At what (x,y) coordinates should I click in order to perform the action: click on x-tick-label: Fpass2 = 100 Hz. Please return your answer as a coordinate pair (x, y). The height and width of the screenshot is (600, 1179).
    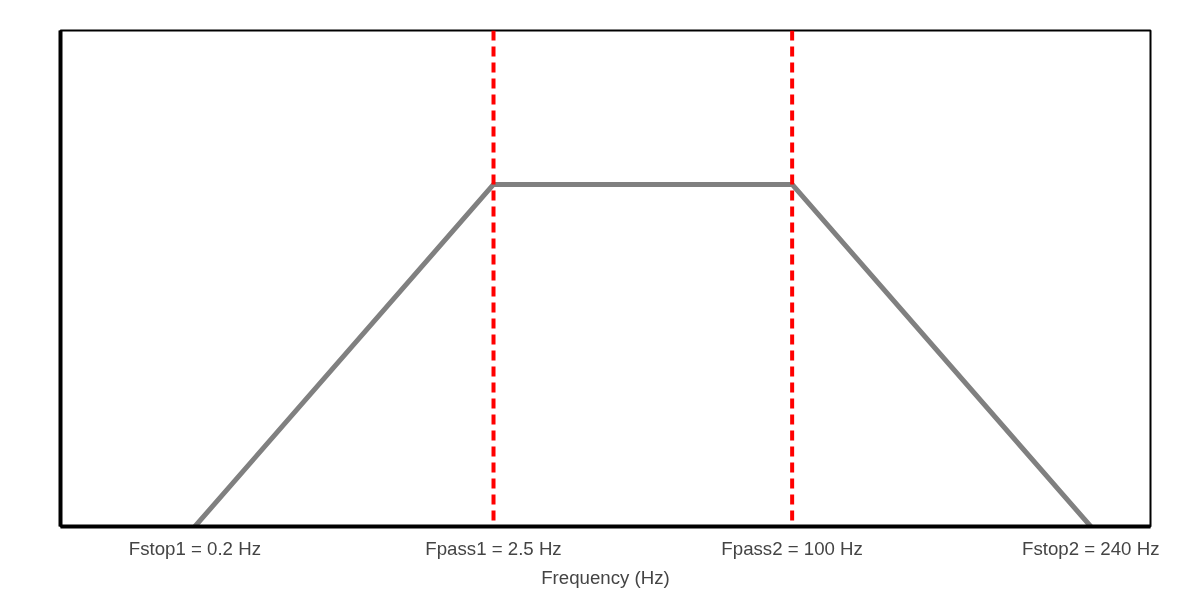
    Looking at the image, I should click on (792, 548).